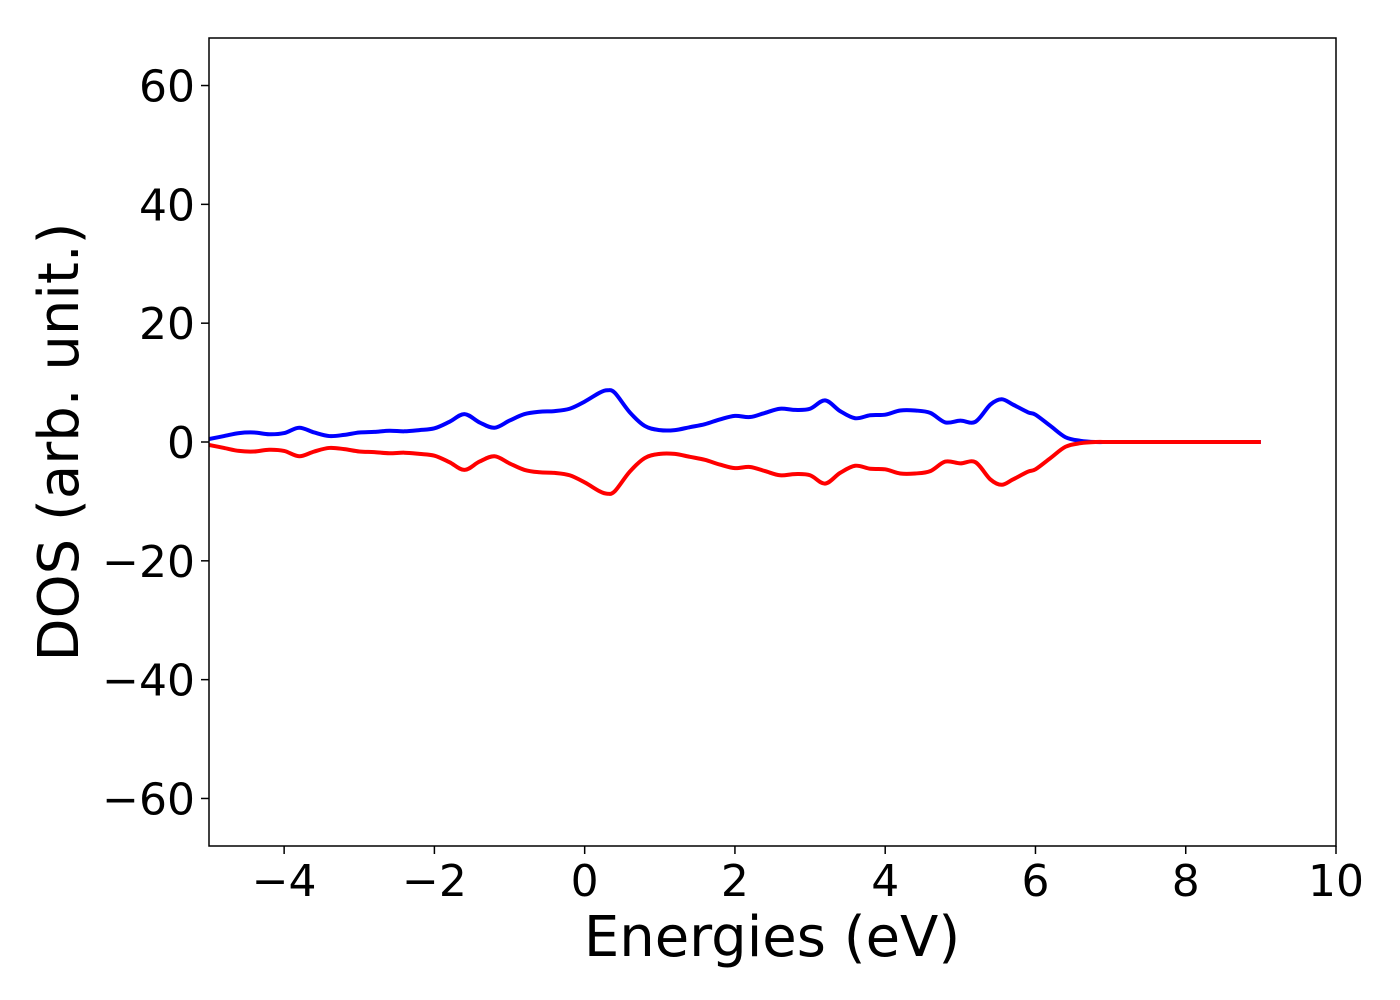 Image resolution: width=1400 pixels, height=1000 pixels. I want to click on y-tick-label: 20, so click(167, 324).